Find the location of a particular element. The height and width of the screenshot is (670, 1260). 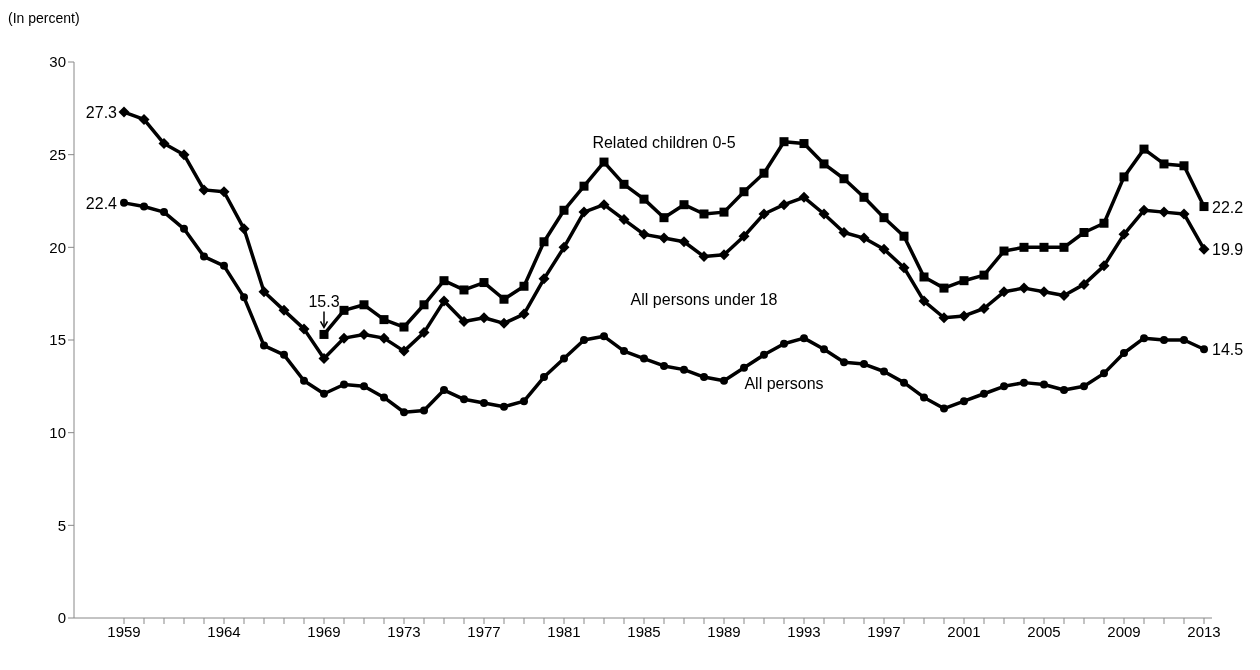

series-label: All persons is located at coordinates (784, 383).